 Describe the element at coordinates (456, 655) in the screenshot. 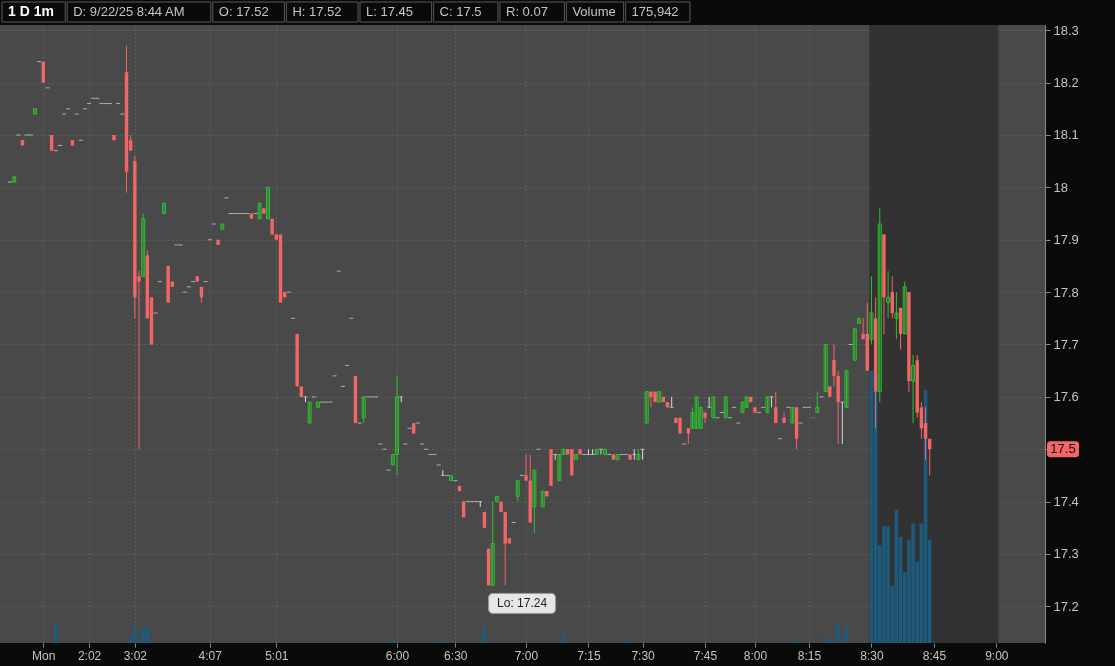

I see `x-tick-label: 6:30` at that location.